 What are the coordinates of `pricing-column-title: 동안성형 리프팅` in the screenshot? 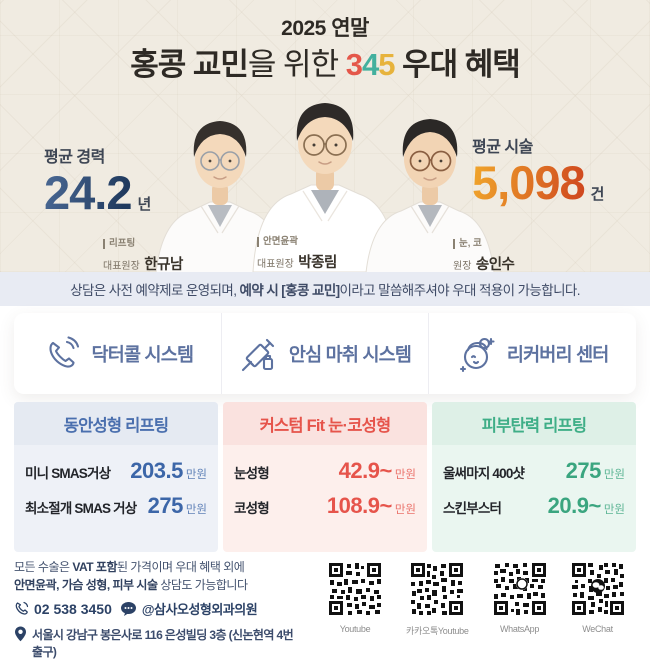 It's located at (116, 423).